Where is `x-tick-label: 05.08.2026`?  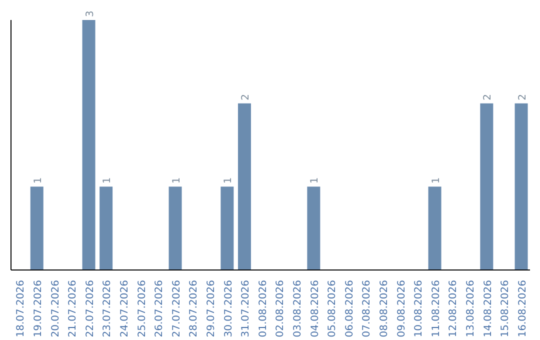
x-tick-label: 05.08.2026 is located at coordinates (332, 309).